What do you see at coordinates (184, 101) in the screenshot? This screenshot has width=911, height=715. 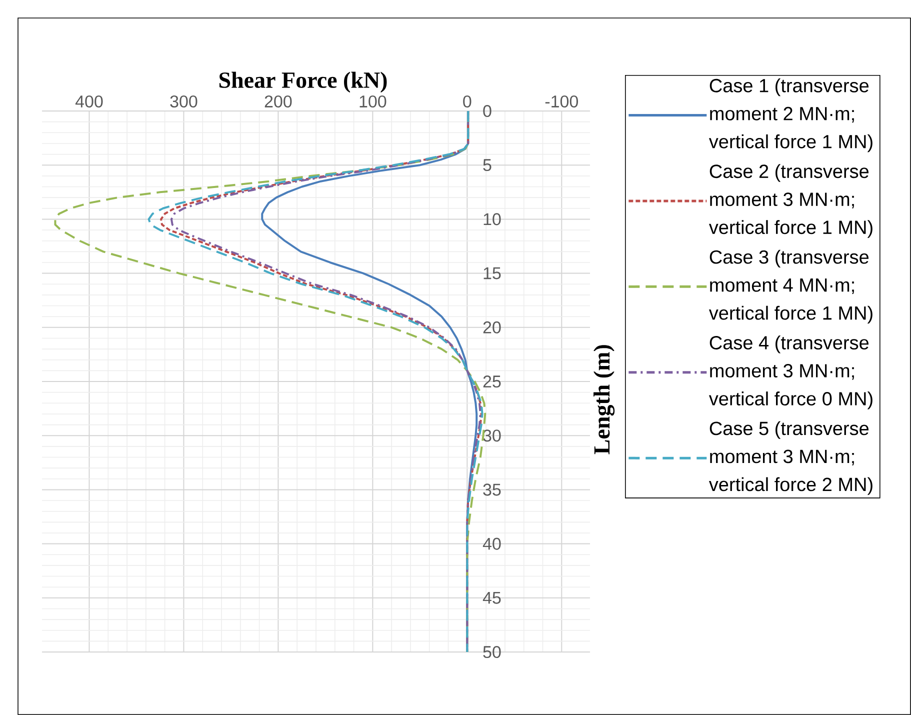 I see `x-tick-label: 300` at bounding box center [184, 101].